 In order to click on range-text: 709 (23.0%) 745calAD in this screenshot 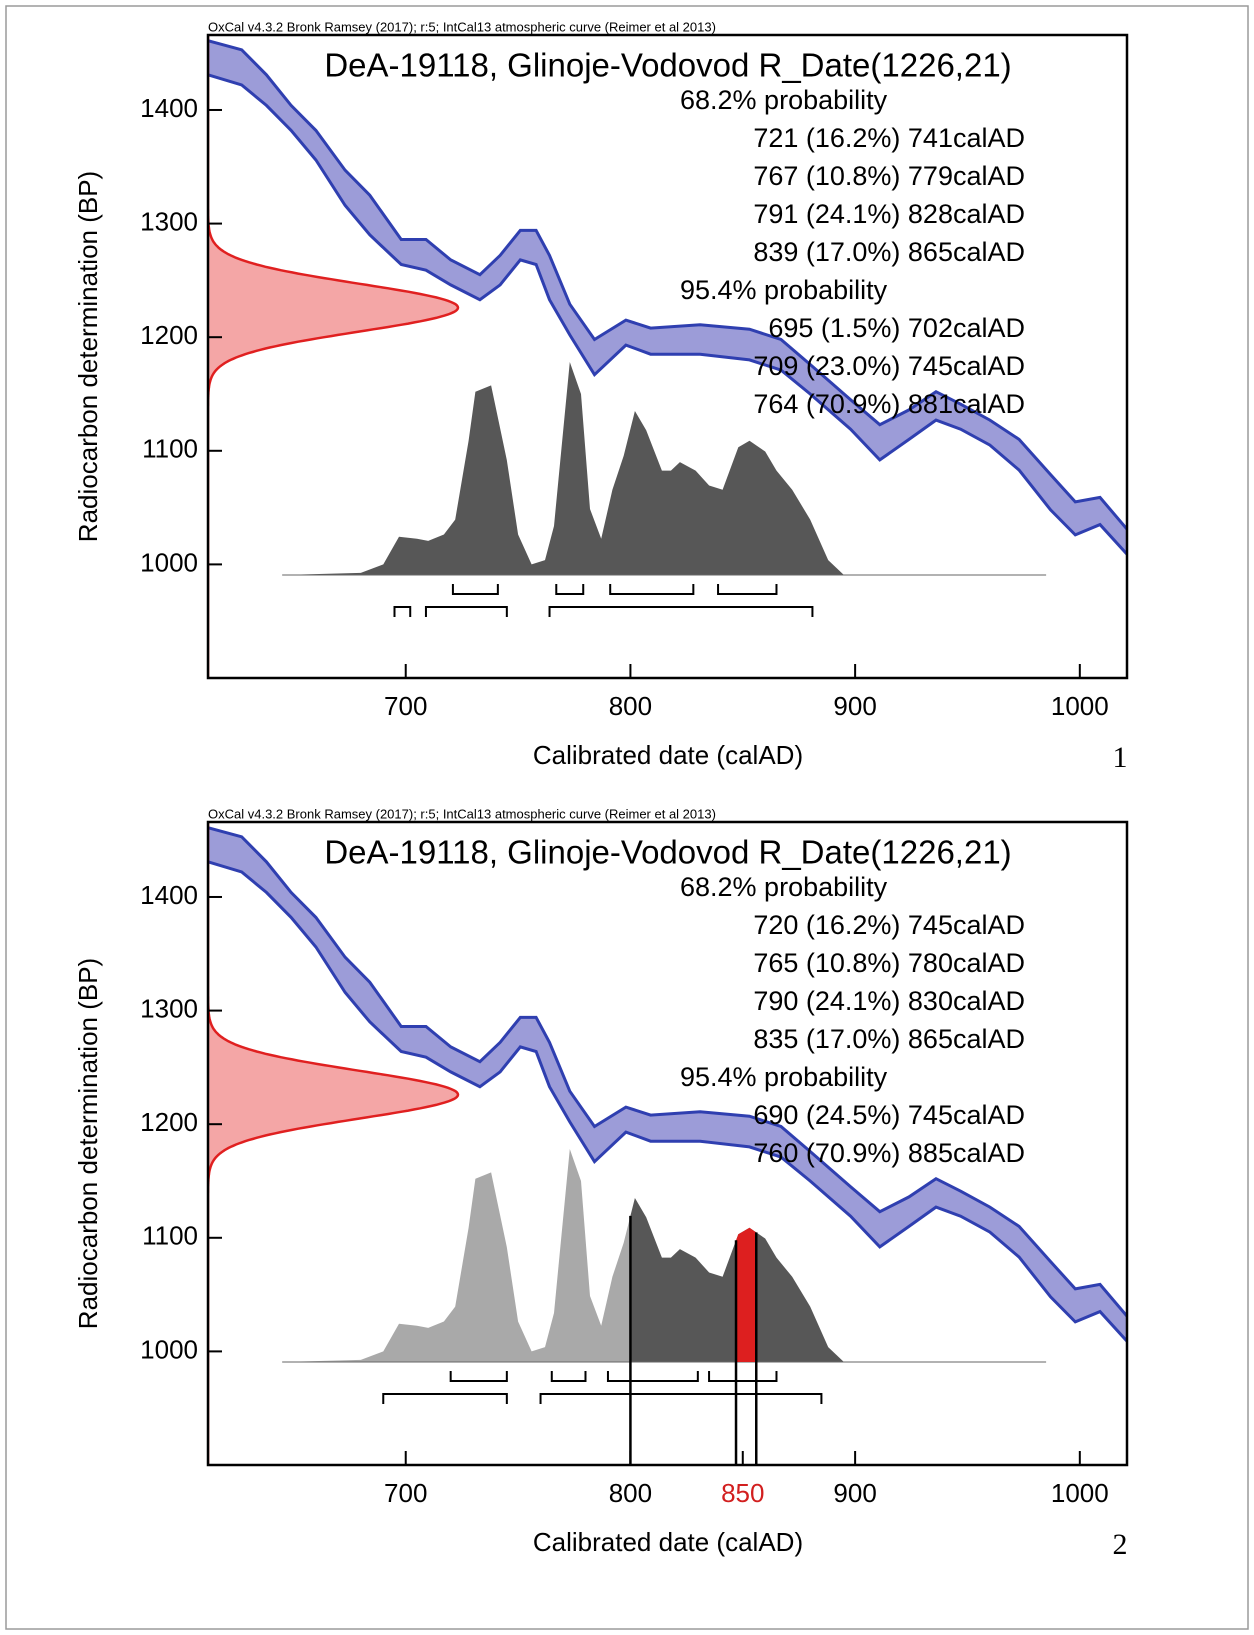, I will do `click(889, 366)`.